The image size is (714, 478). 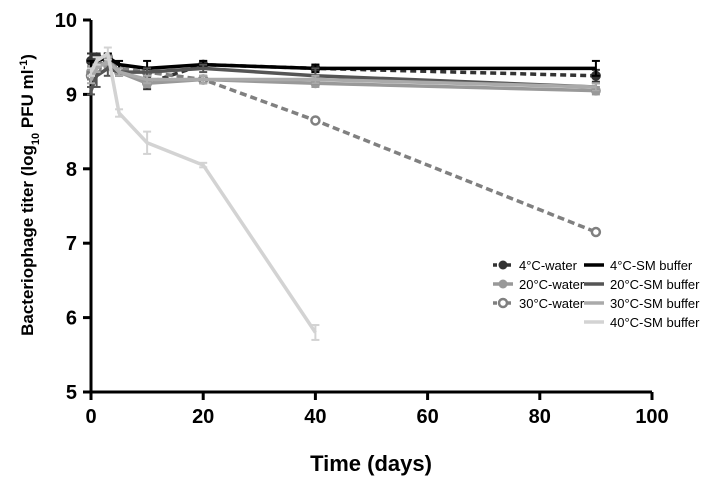 I want to click on legend-item-5: 30°C-SM buffer, so click(x=642, y=303).